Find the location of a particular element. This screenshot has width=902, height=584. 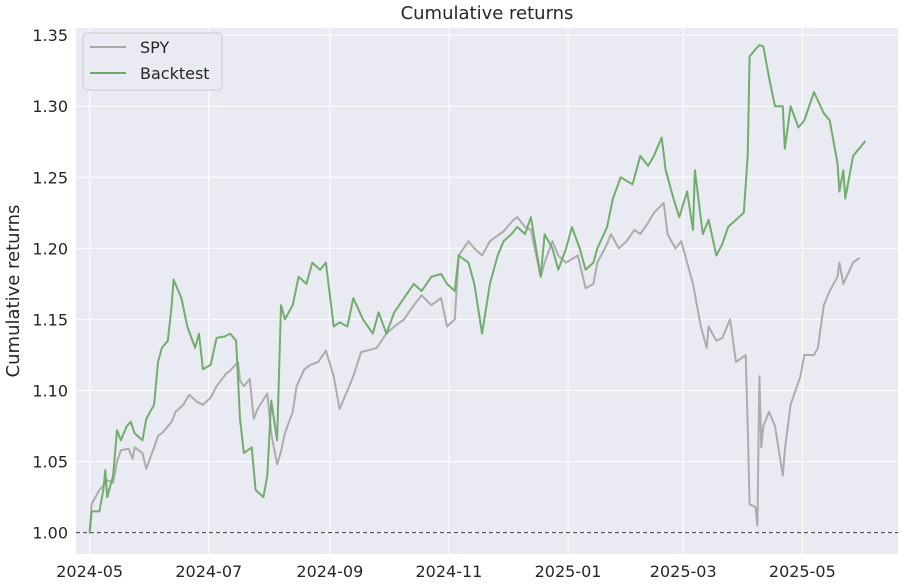

y-tick-label: 1.10 is located at coordinates (50, 391).